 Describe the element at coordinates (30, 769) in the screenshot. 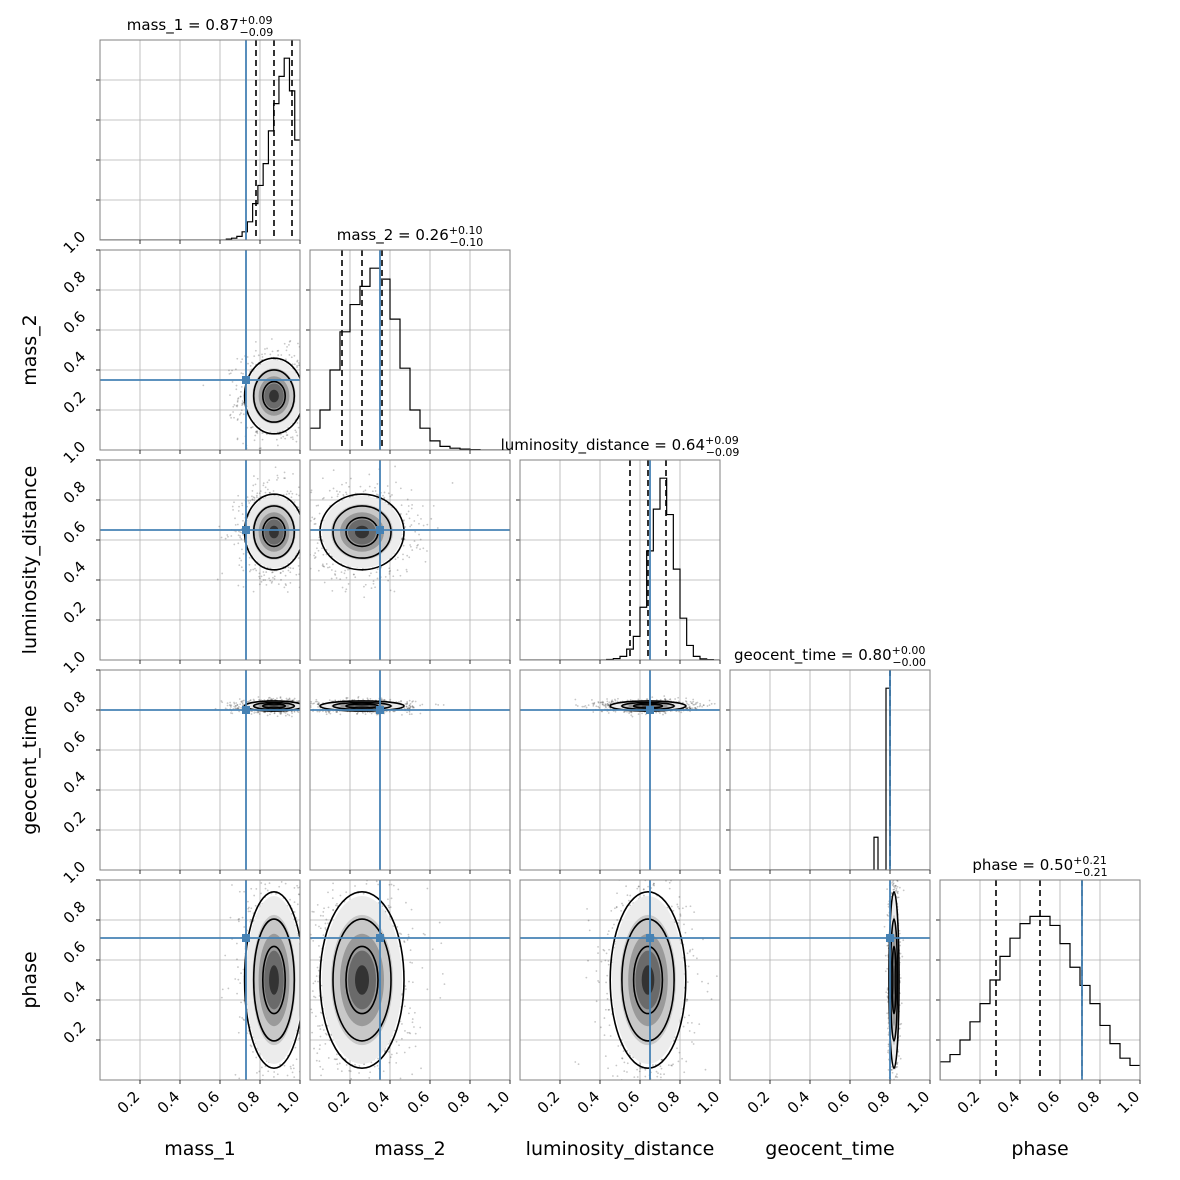

I see `y-axis-label-geocent_time: geocent_time` at that location.